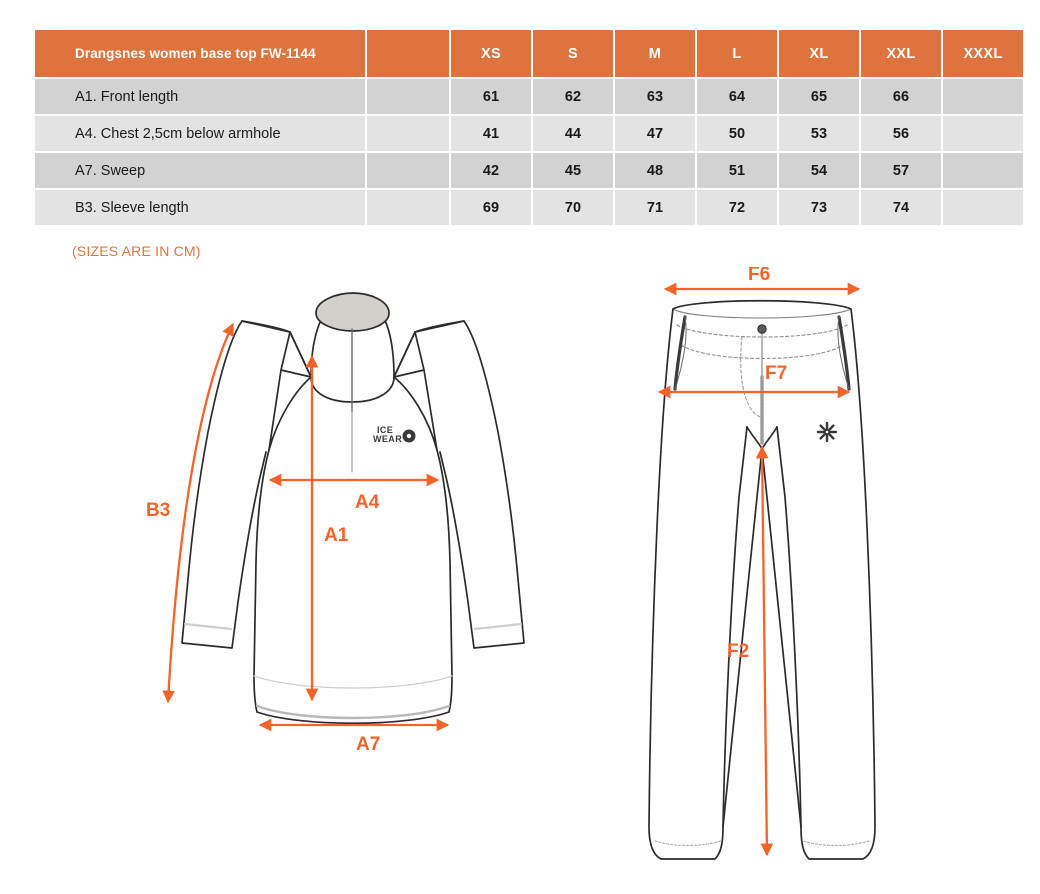 This screenshot has width=1040, height=894. Describe the element at coordinates (901, 53) in the screenshot. I see `size-header-xxl: XXL` at that location.